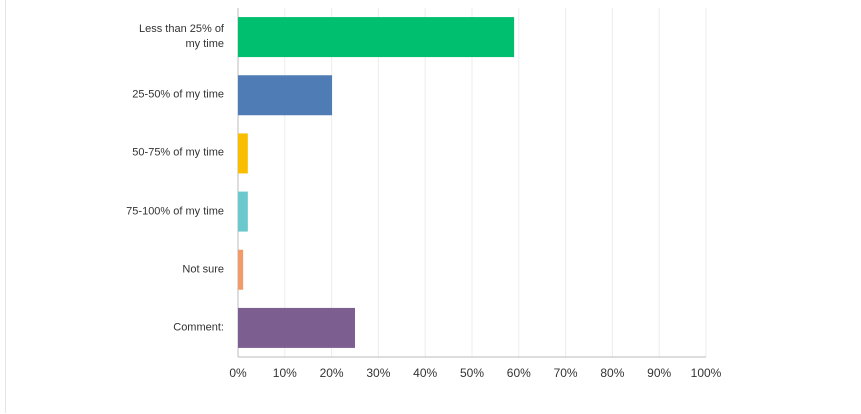 The height and width of the screenshot is (414, 861). I want to click on category-label: 25-50% of my time, so click(178, 94).